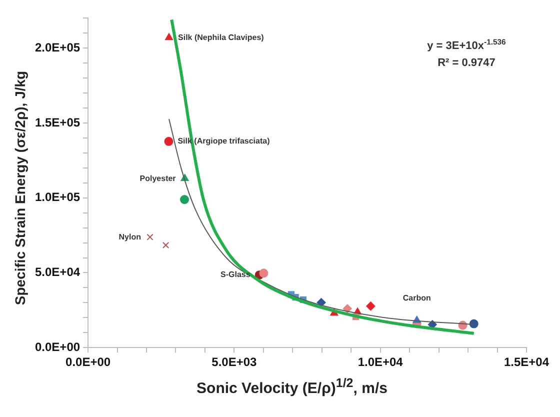 This screenshot has height=417, width=560. What do you see at coordinates (20, 188) in the screenshot?
I see `y-axis-title: Specific Strain Energy (σε/2ρ), J/kg` at bounding box center [20, 188].